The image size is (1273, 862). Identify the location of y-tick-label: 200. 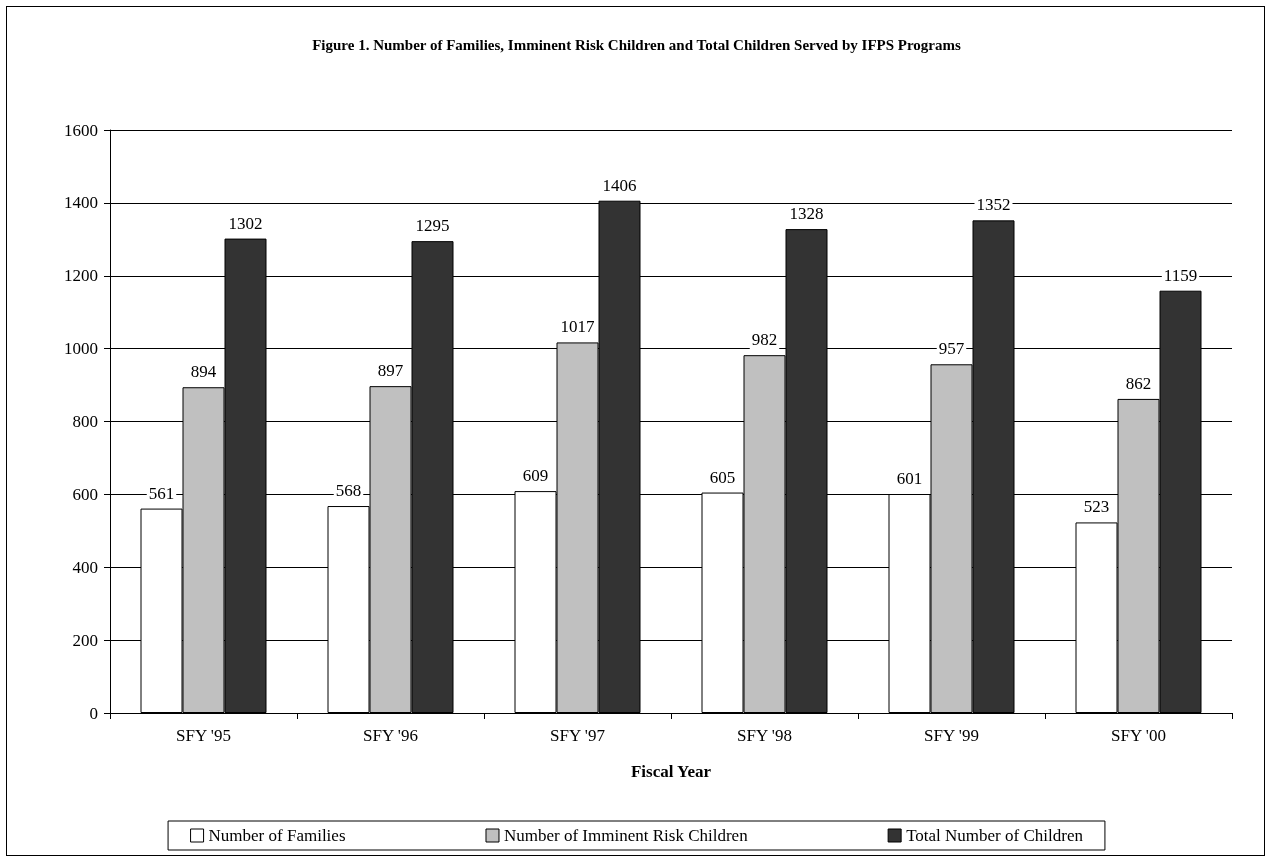
(85, 640).